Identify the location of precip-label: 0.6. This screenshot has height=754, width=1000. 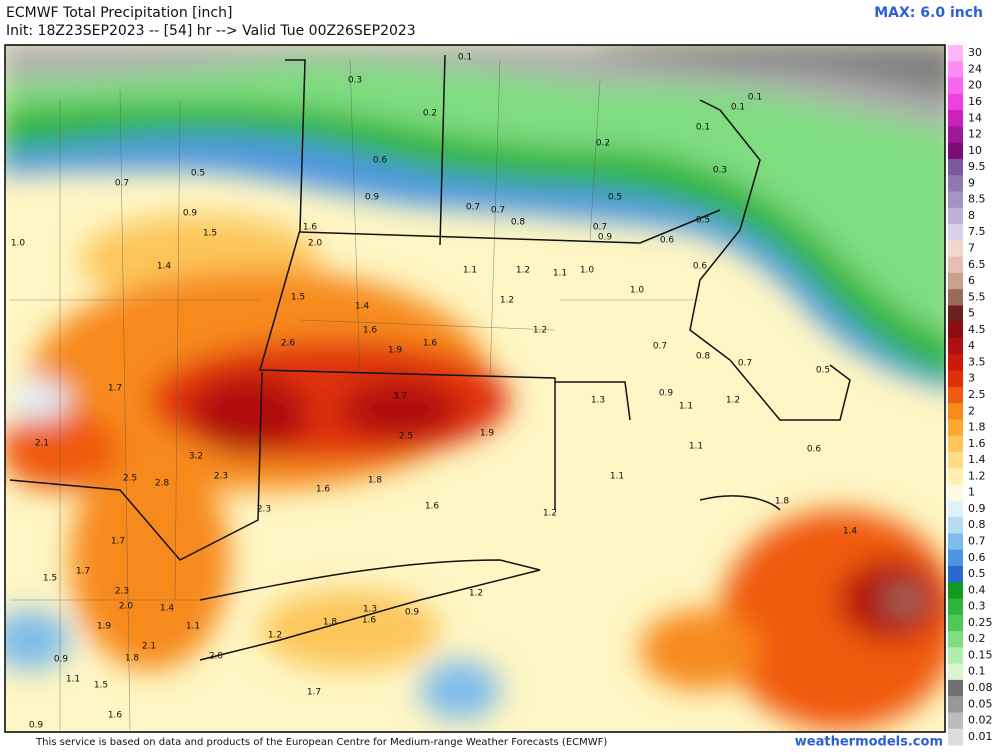
(667, 241).